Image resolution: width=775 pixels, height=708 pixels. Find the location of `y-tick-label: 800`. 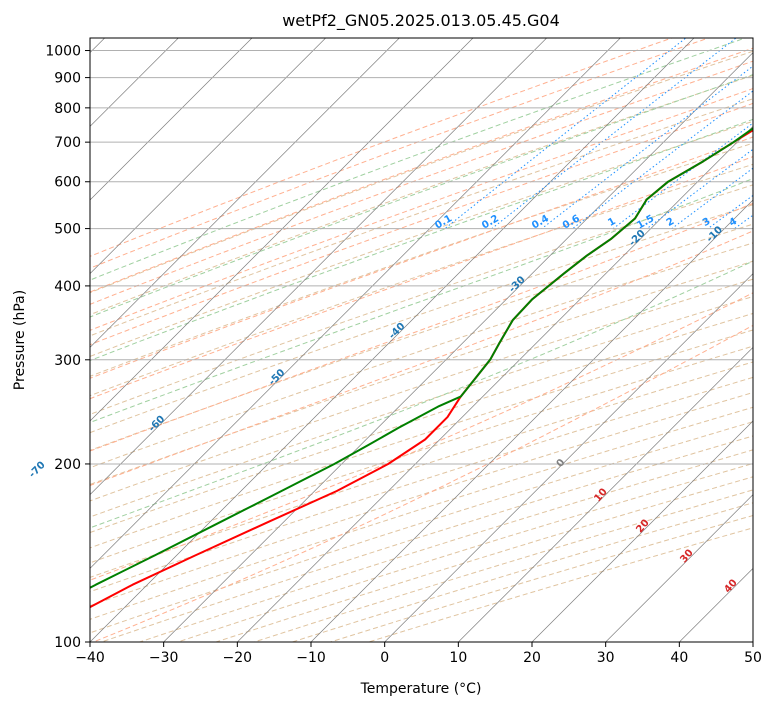

y-tick-label: 800 is located at coordinates (67, 109).